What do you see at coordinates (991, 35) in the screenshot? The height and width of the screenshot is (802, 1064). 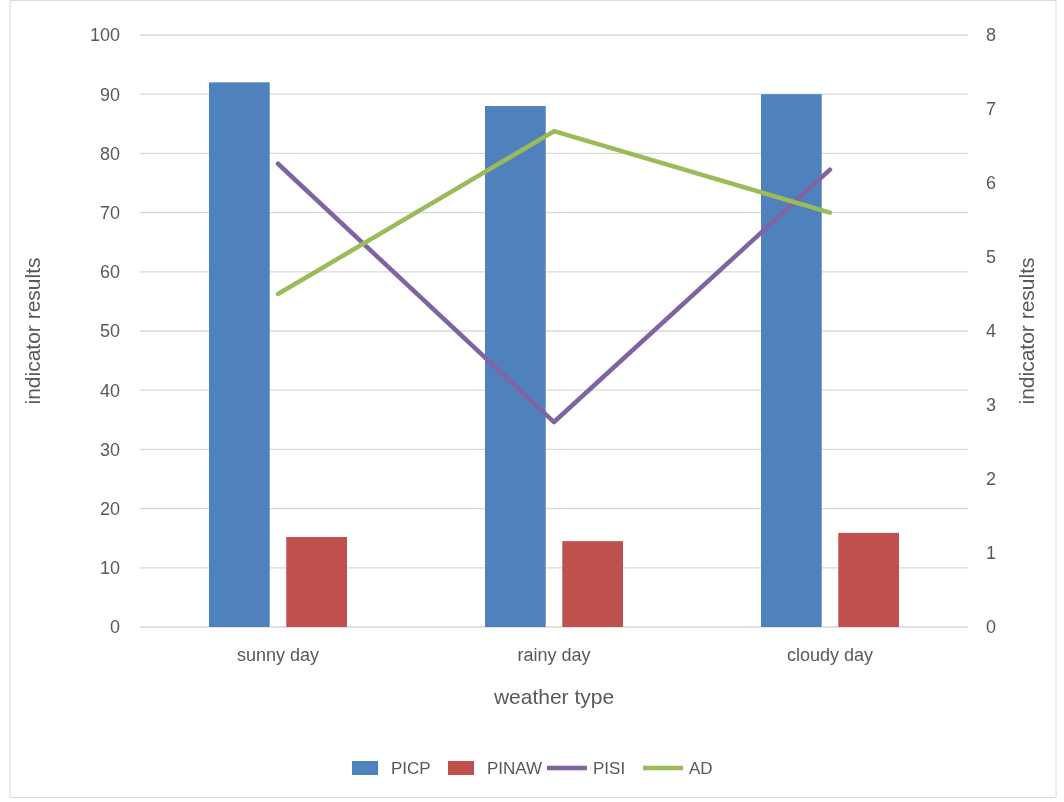 I see `y2-tick-label: 8` at bounding box center [991, 35].